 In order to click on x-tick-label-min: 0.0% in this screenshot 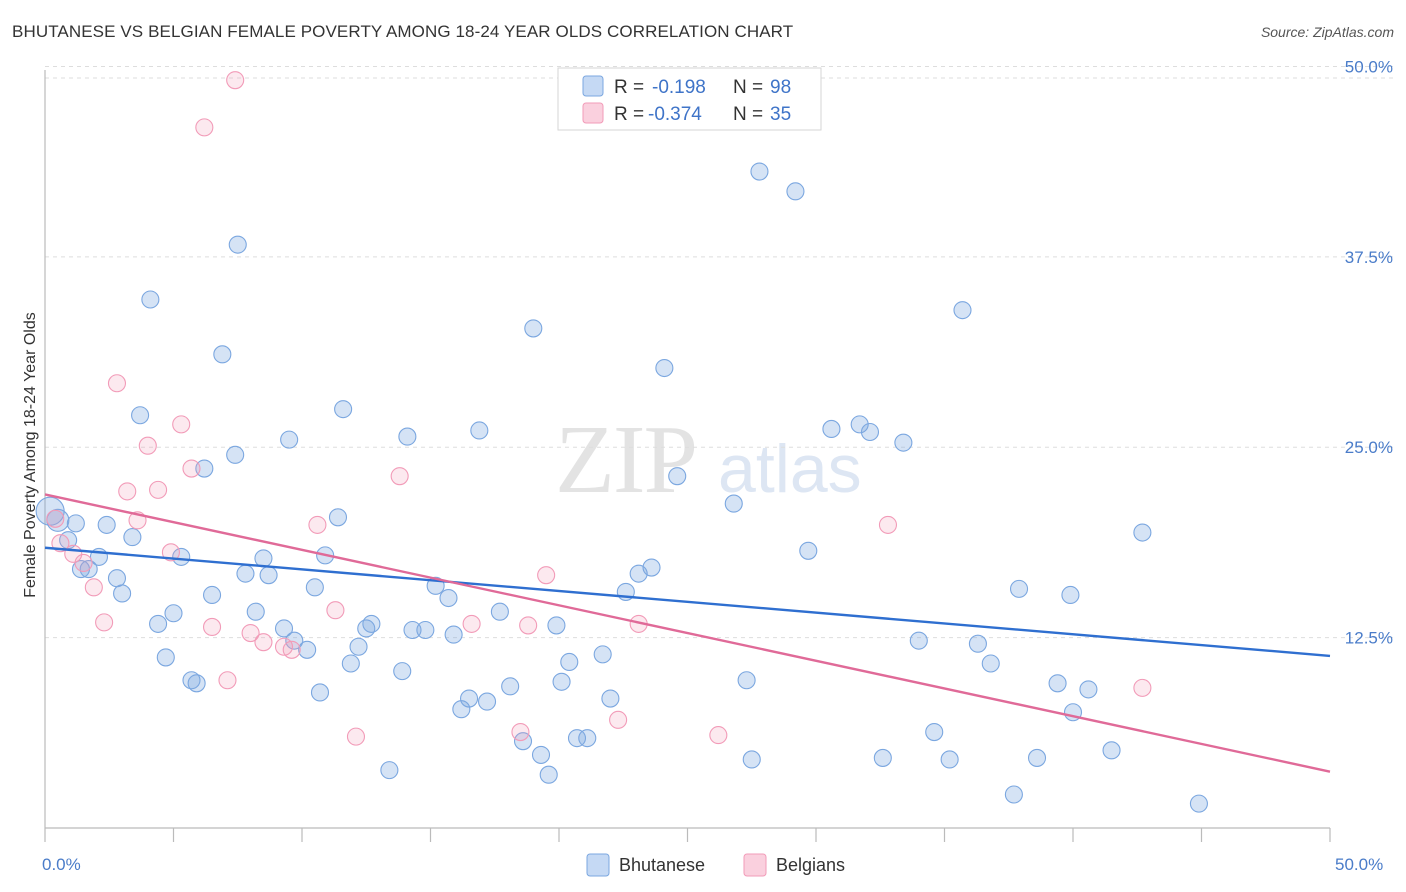, I will do `click(61, 864)`.